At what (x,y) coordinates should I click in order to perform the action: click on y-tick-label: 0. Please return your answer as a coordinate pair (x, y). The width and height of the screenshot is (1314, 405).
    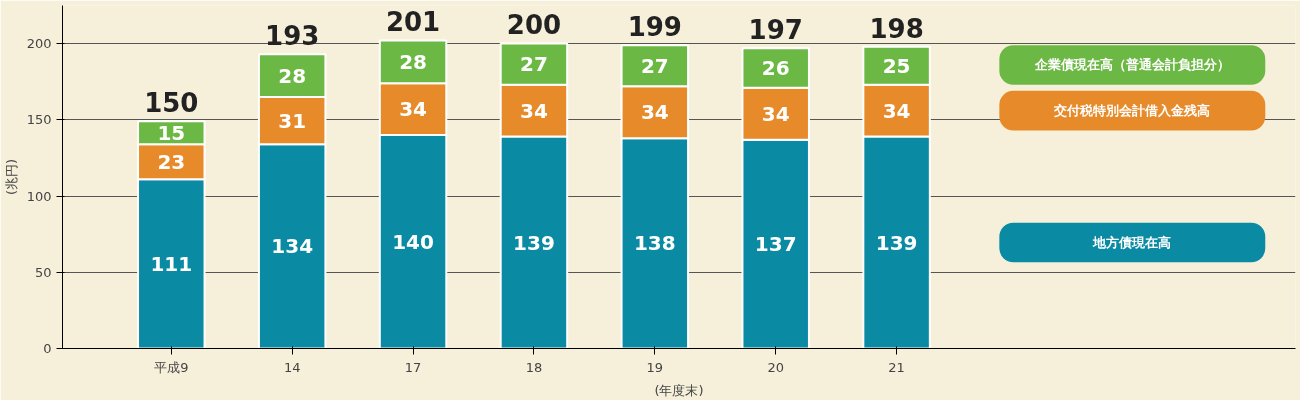
    Looking at the image, I should click on (47, 348).